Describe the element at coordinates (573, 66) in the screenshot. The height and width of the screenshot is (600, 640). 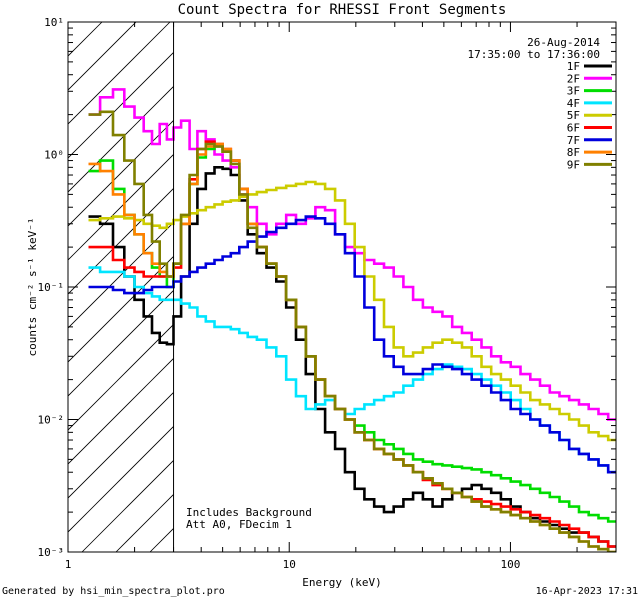
I see `legend-label-1F: 1F` at that location.